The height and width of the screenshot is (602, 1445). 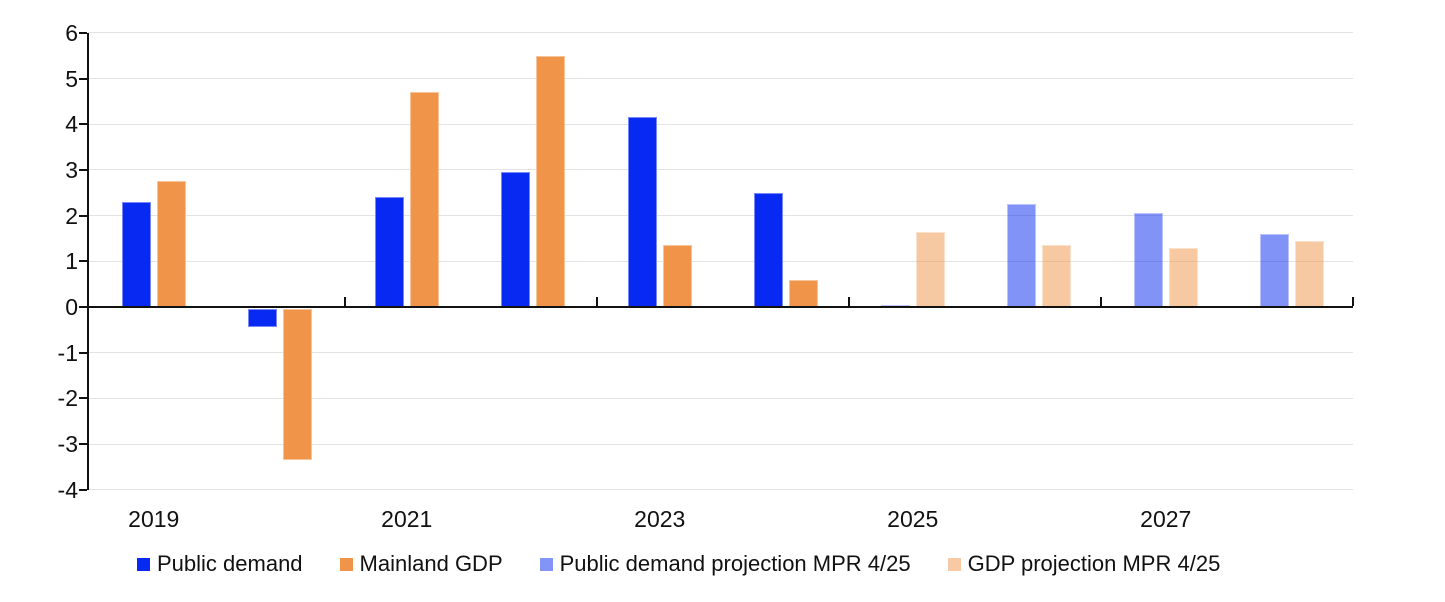 What do you see at coordinates (954, 564) in the screenshot?
I see `legend-swatch-gdp-projection` at bounding box center [954, 564].